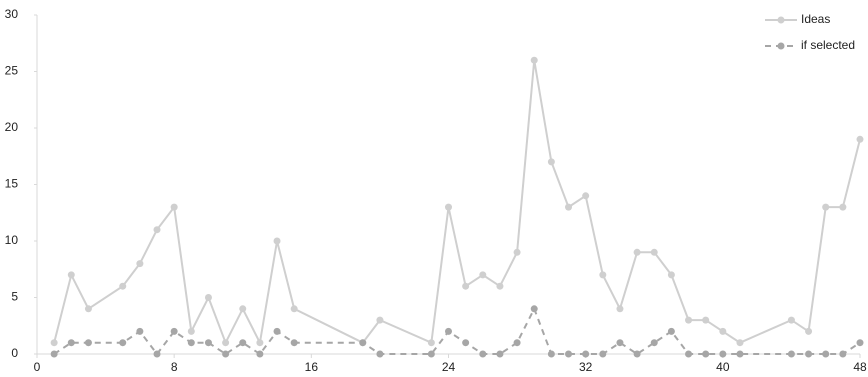  Describe the element at coordinates (12, 184) in the screenshot. I see `y-tick-label: 15` at that location.